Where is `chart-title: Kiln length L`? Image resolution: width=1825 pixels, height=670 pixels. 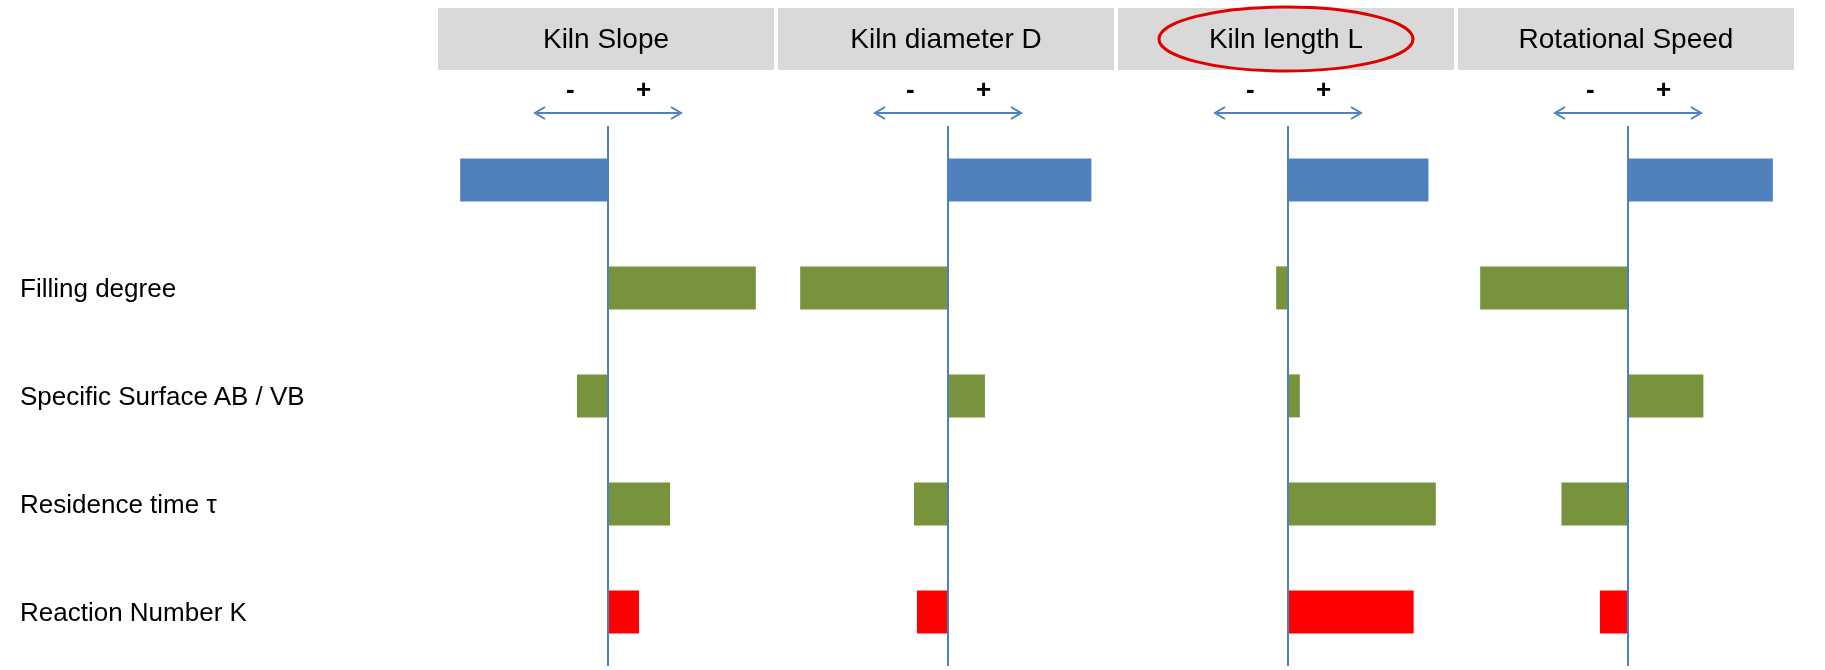 chart-title: Kiln length L is located at coordinates (1286, 39).